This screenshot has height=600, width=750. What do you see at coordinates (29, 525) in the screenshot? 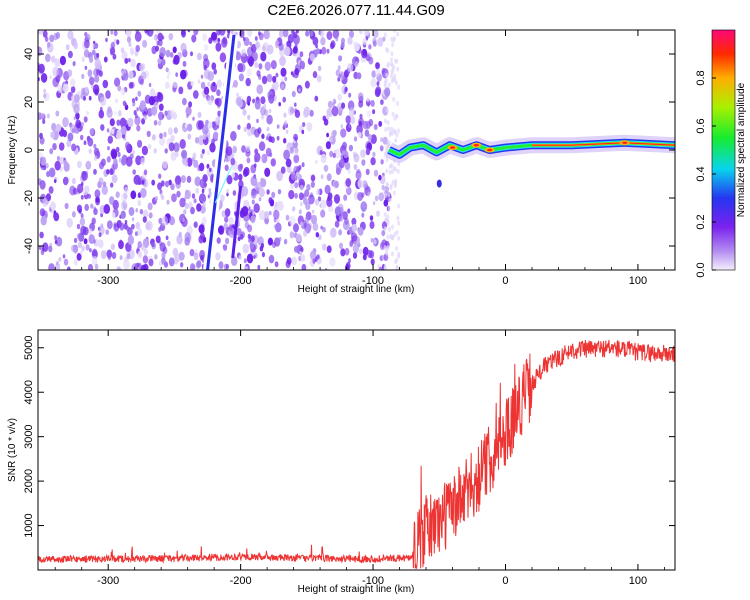
I see `snr-ytick-label: 1000` at bounding box center [29, 525].